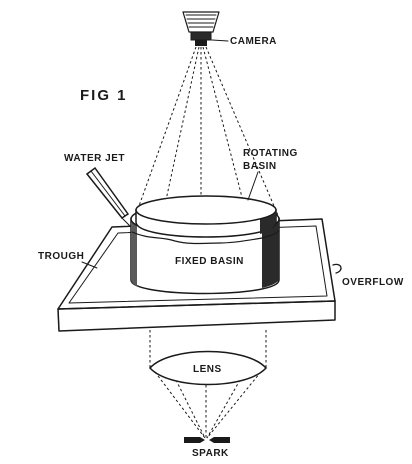 This screenshot has width=412, height=464. I want to click on water-jet-nozzle, so click(108, 196).